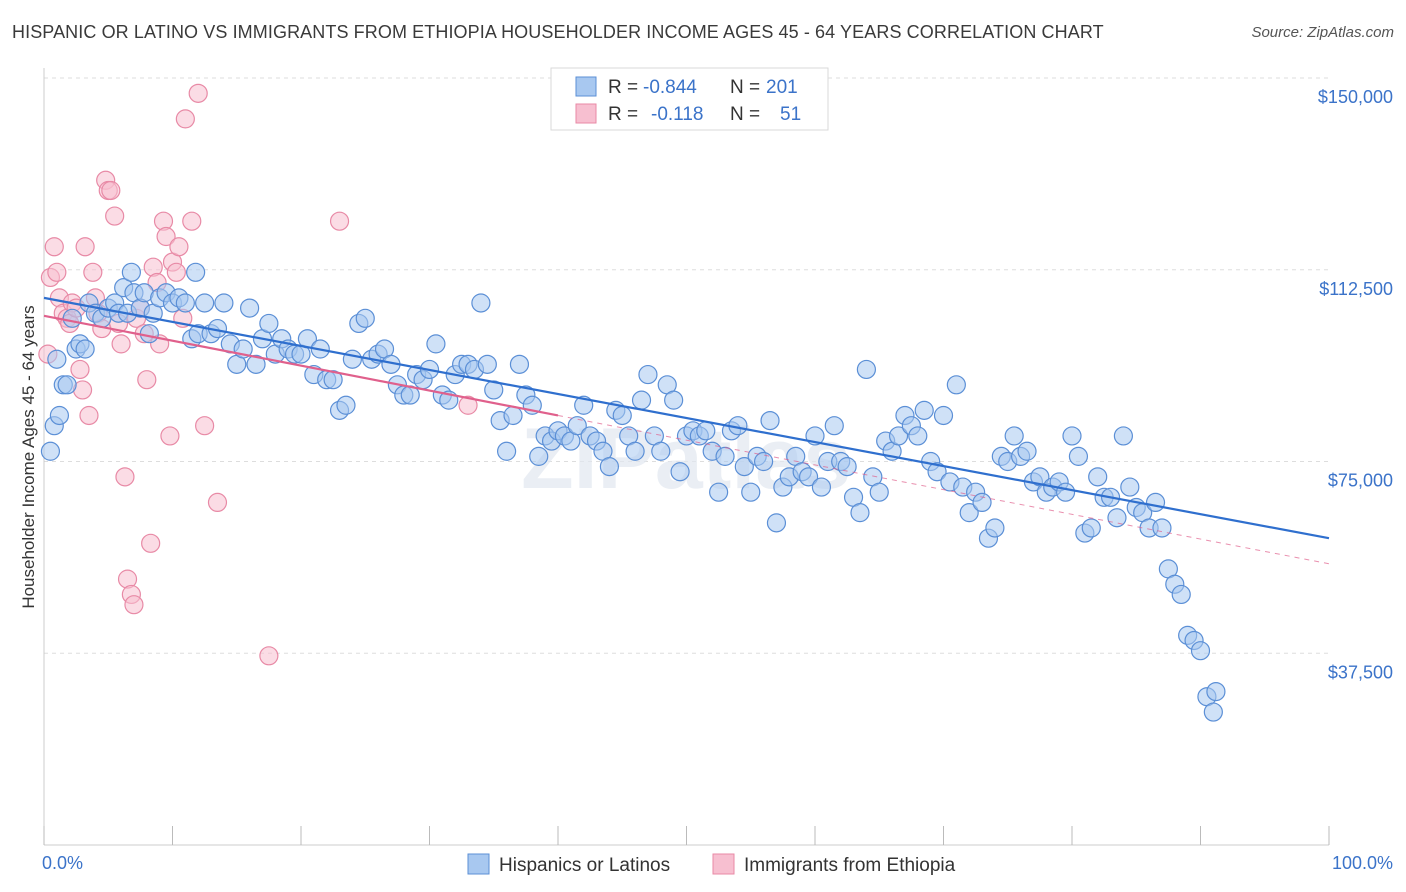  Describe the element at coordinates (623, 114) in the screenshot. I see `legend-r-label-2: R =` at that location.